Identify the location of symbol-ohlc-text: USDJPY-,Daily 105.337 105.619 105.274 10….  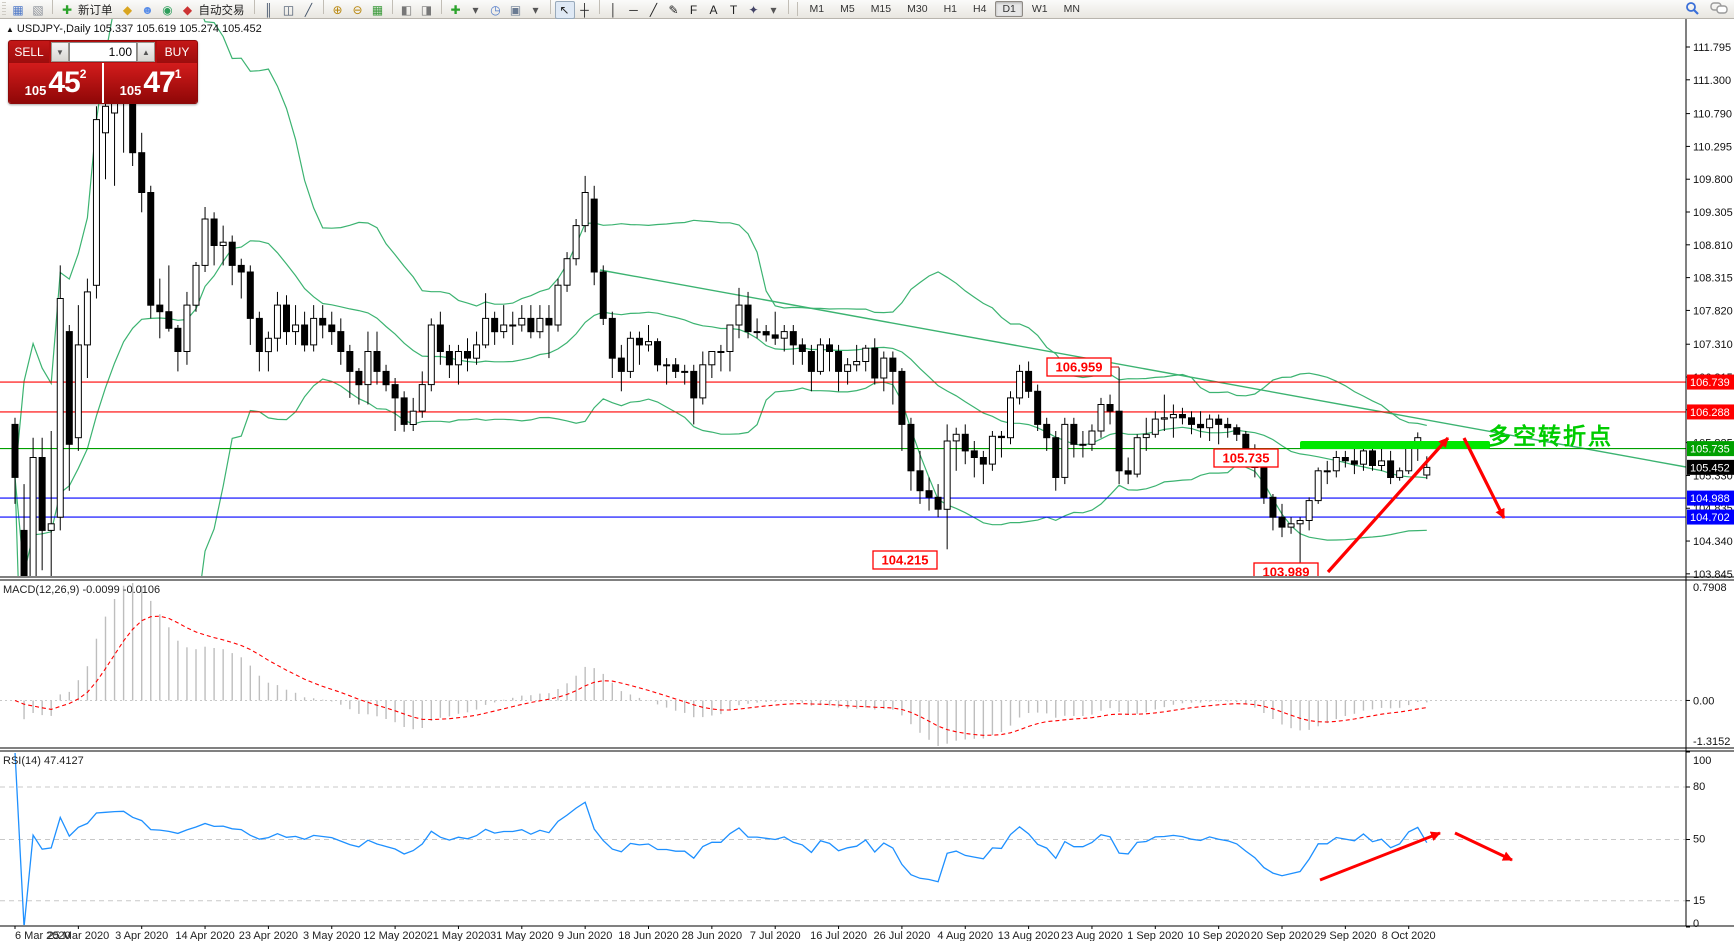
(139, 29).